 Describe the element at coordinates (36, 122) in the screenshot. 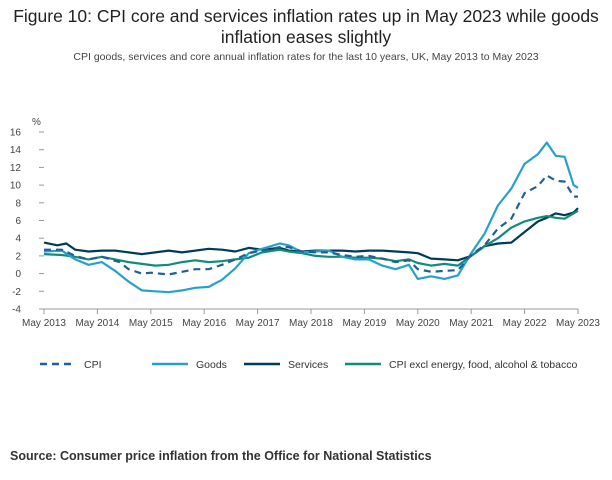

I see `y-axis-label: %` at that location.